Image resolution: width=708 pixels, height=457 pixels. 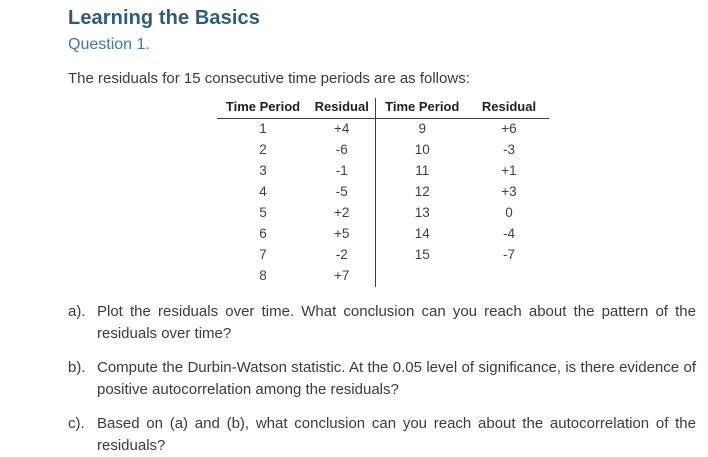 I want to click on cell-time-period: 11, so click(x=422, y=170).